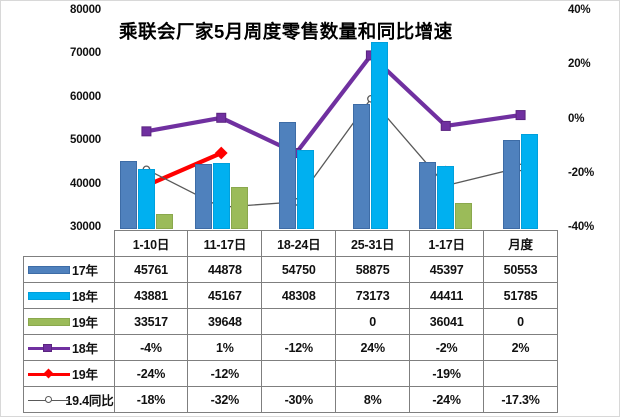  I want to click on marker-19年-11-17日, so click(221, 153).